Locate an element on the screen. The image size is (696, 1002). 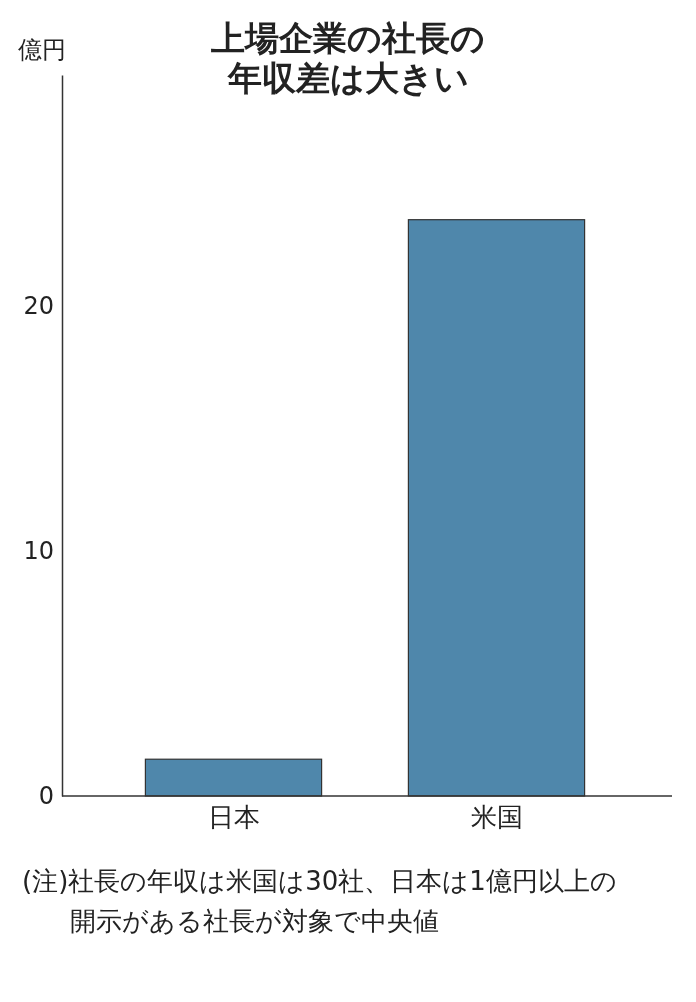
x-tick-label: 日本 is located at coordinates (233, 817).